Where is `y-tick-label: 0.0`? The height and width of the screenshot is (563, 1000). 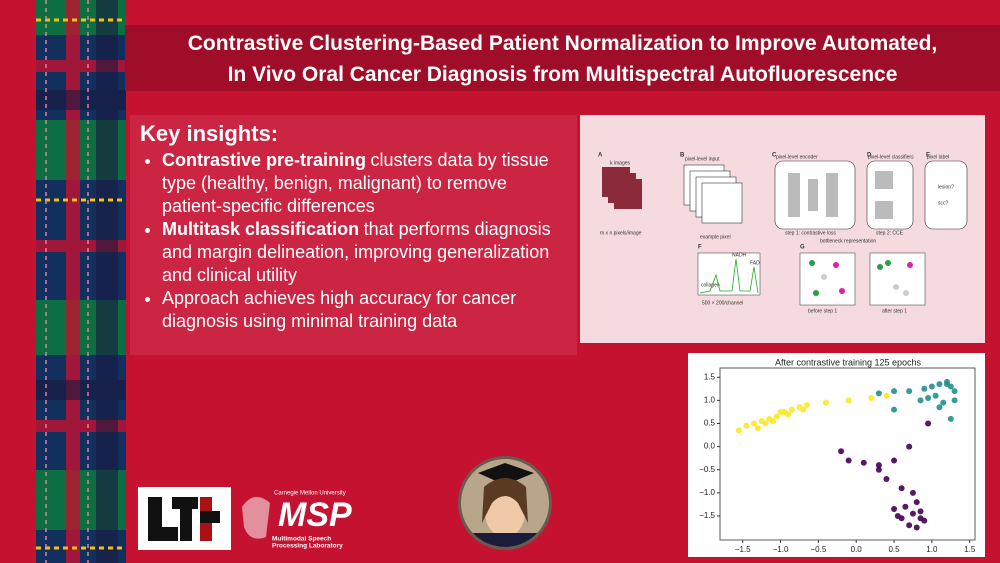
y-tick-label: 0.0 is located at coordinates (710, 446).